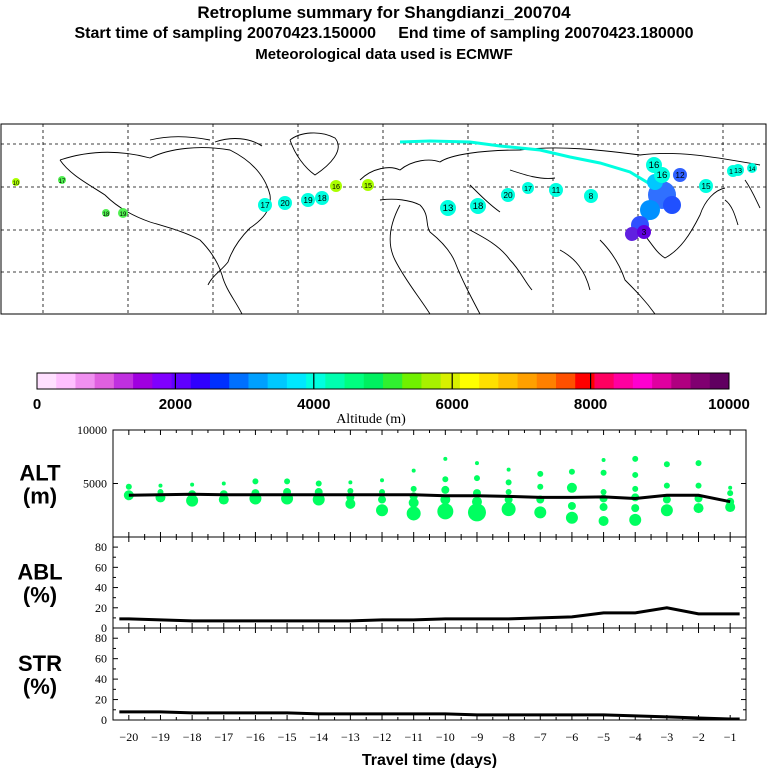 The image size is (768, 768). Describe the element at coordinates (572, 737) in the screenshot. I see `x-tick-label: −6` at that location.